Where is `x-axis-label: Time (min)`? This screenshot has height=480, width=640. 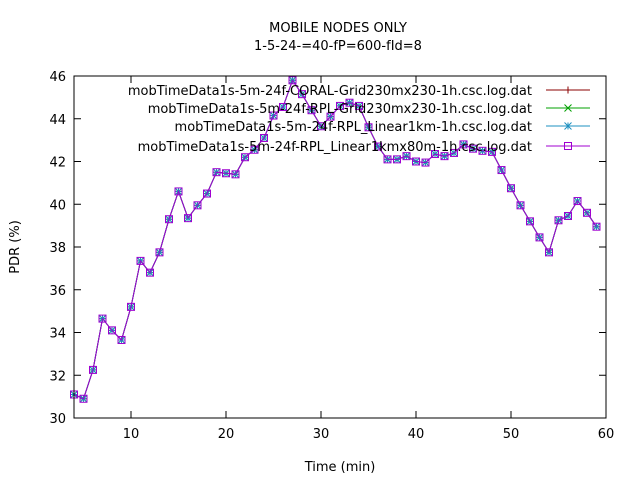 x-axis-label: Time (min) is located at coordinates (340, 467).